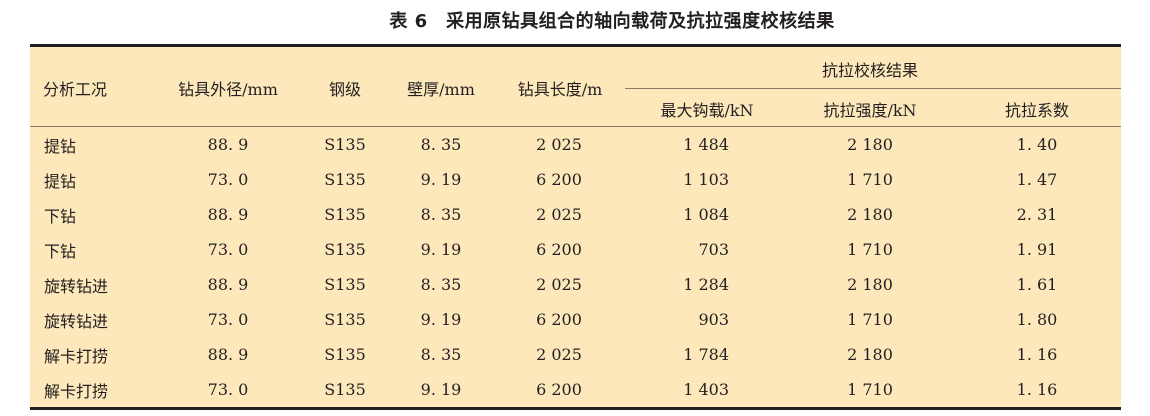 This screenshot has width=1150, height=416. I want to click on cell-factor: 1. 61, so click(1037, 284).